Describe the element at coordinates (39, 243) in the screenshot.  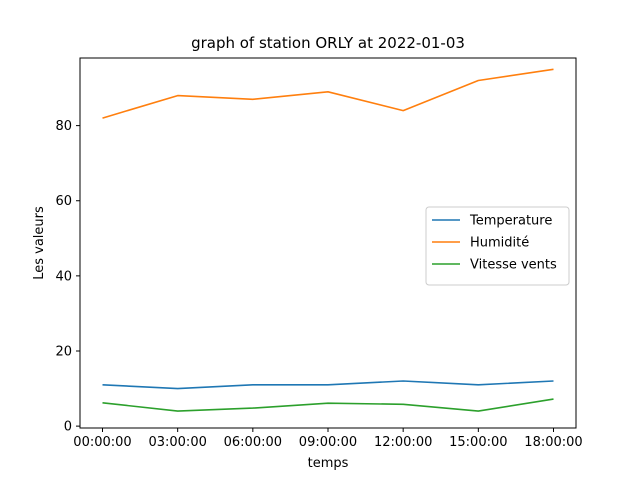
I see `y-axis-label: Les valeurs` at that location.